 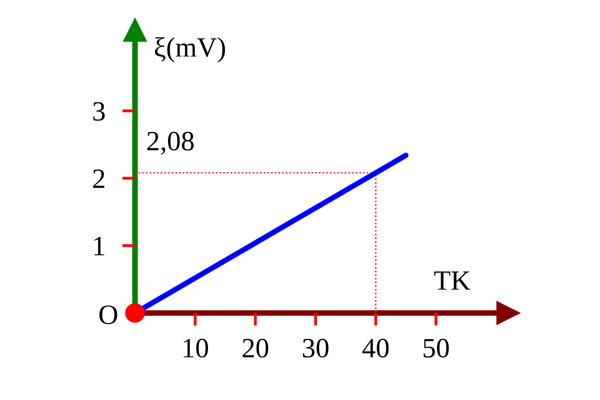 What do you see at coordinates (196, 348) in the screenshot?
I see `x-tick-label: 10` at bounding box center [196, 348].